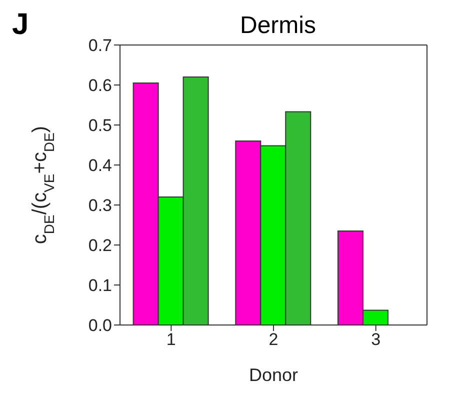 Image resolution: width=457 pixels, height=405 pixels. What do you see at coordinates (100, 206) in the screenshot?
I see `y-tick-label: 0.3` at bounding box center [100, 206].